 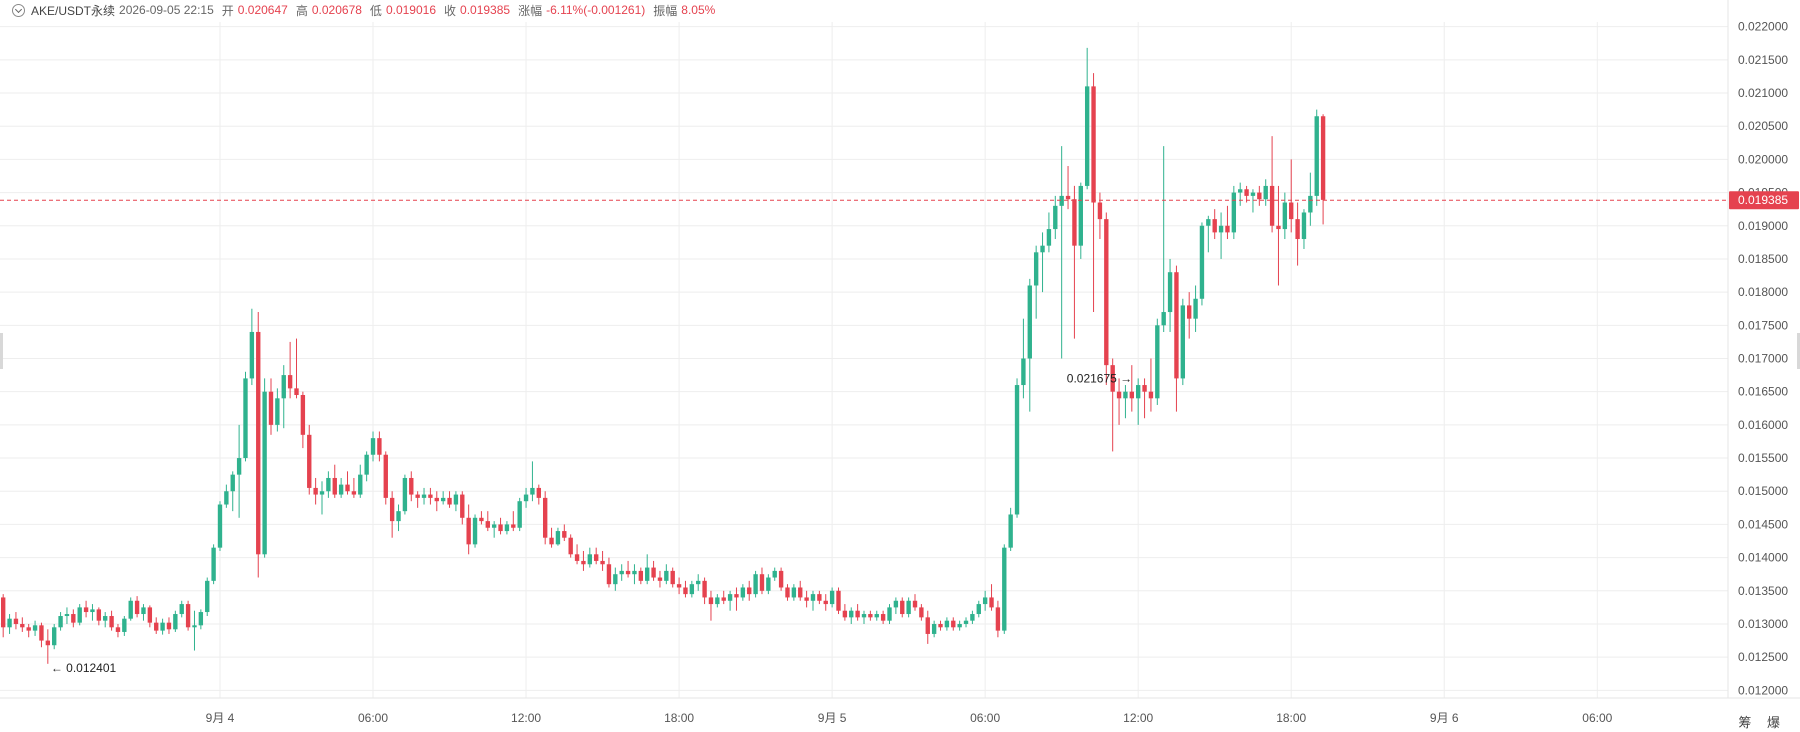 I want to click on price-tick-label: 0.015500, so click(x=1763, y=458).